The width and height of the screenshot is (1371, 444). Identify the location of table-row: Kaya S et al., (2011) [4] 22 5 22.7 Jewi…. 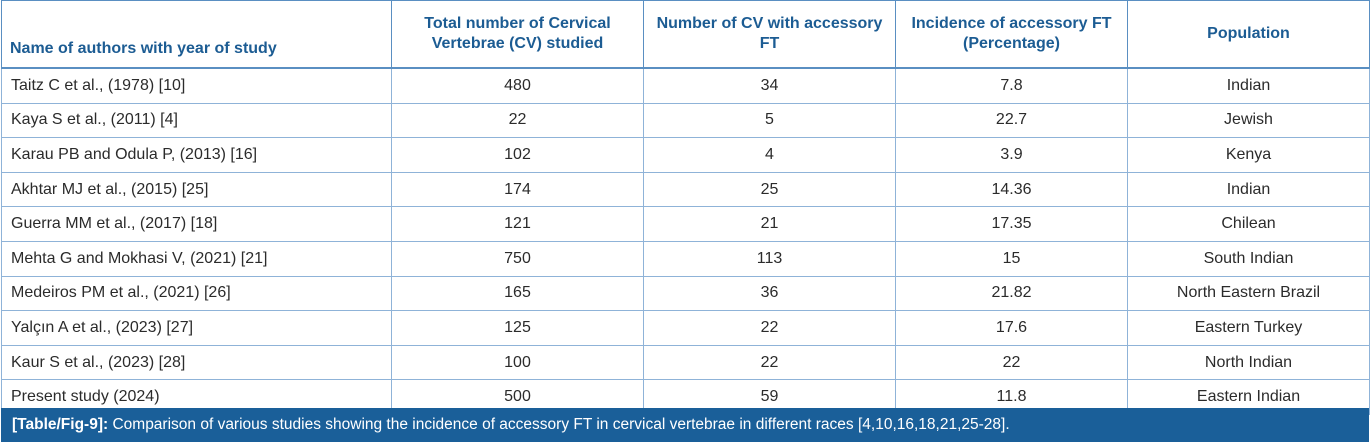
(685, 120).